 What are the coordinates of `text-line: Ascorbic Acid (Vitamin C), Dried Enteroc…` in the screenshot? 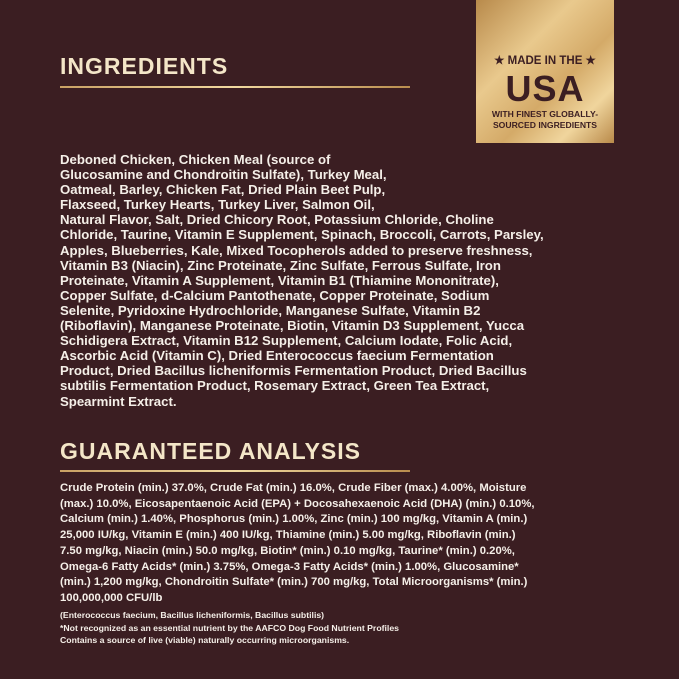 It's located at (277, 356).